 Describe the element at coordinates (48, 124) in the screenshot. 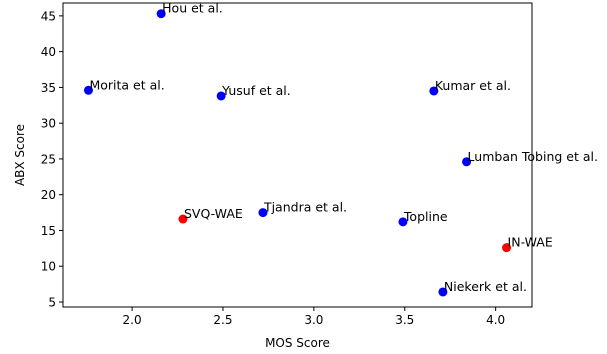

I see `y-tick-label: 30` at that location.